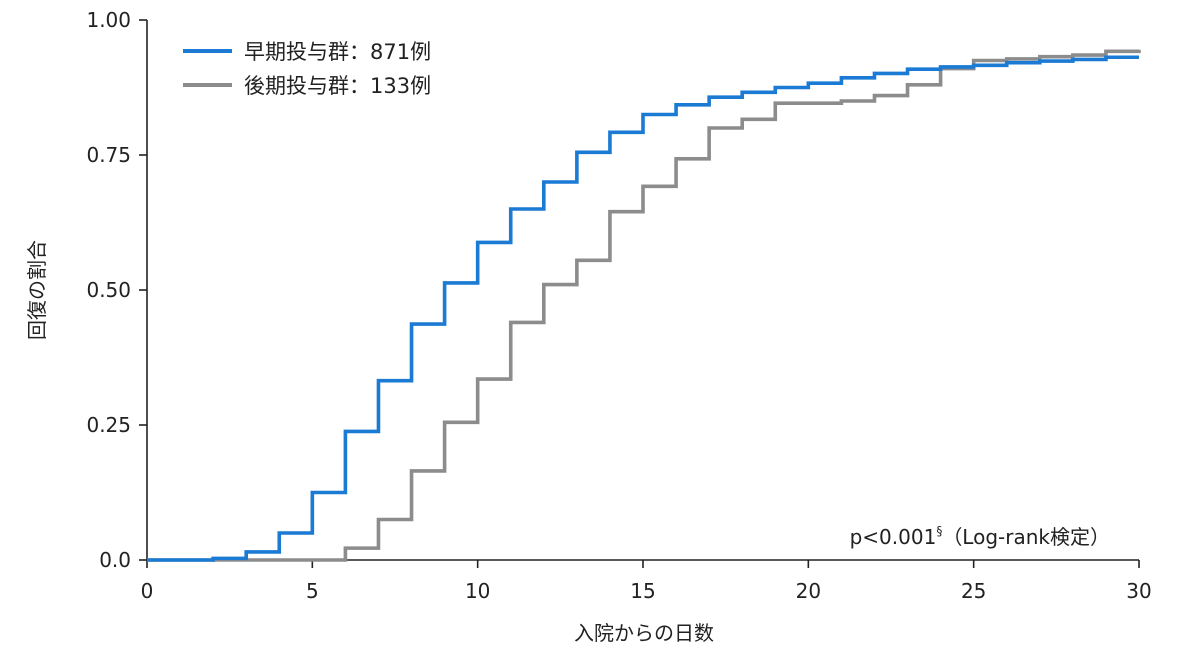 This screenshot has height=653, width=1200. I want to click on y-tick-label: 0.25, so click(108, 425).